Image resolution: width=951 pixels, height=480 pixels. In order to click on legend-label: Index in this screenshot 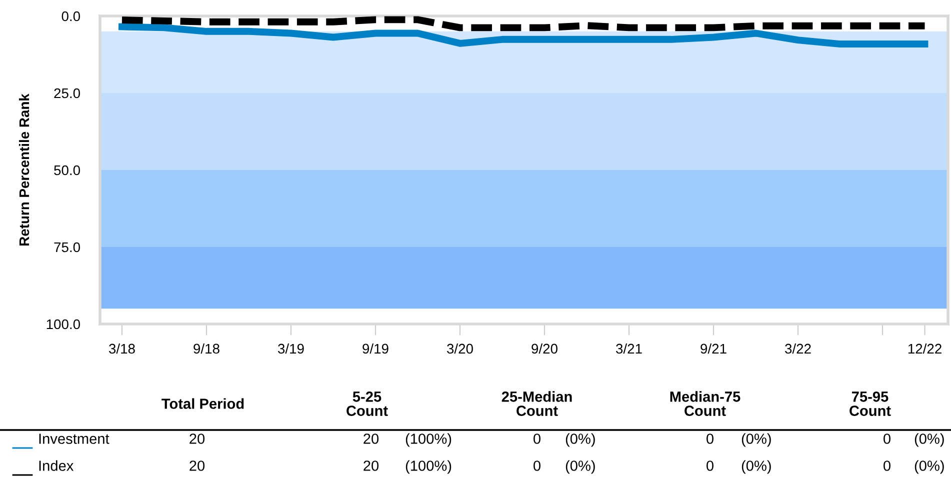, I will do `click(56, 465)`.